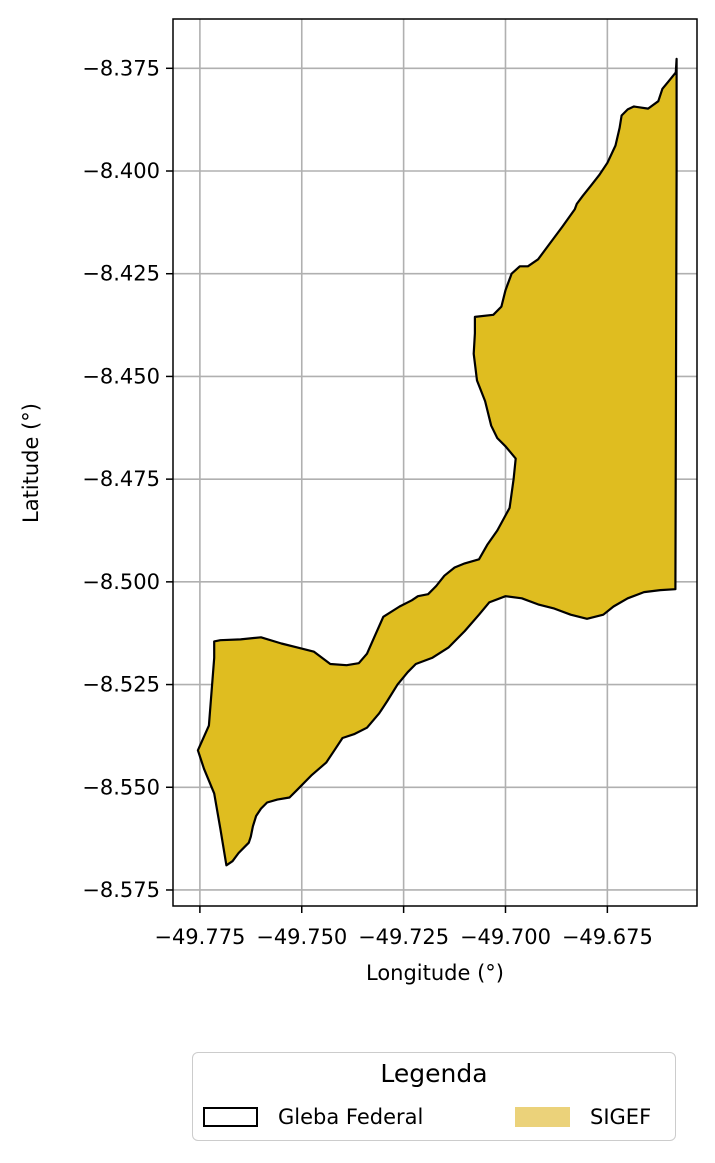 The width and height of the screenshot is (715, 1163). I want to click on y-tick-label: −8.550, so click(121, 787).